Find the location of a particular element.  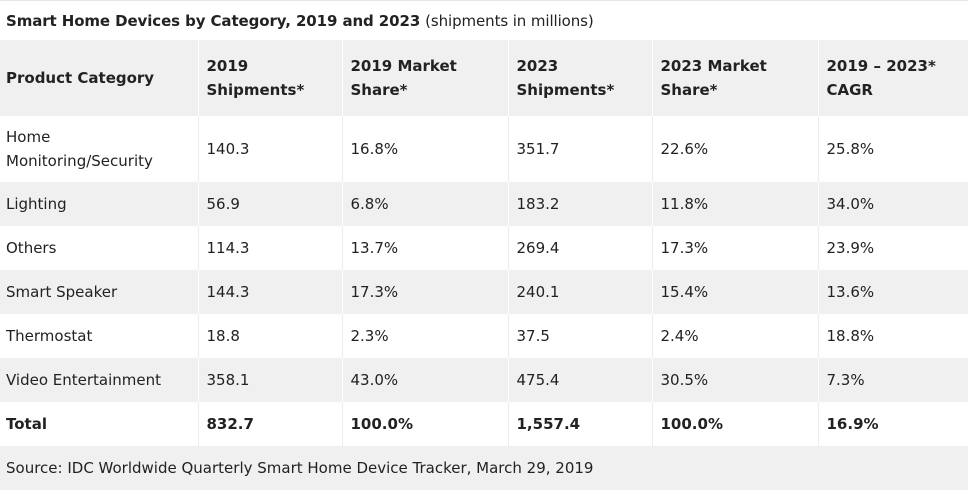

cell-2023-shipments: 183.2 is located at coordinates (579, 204).